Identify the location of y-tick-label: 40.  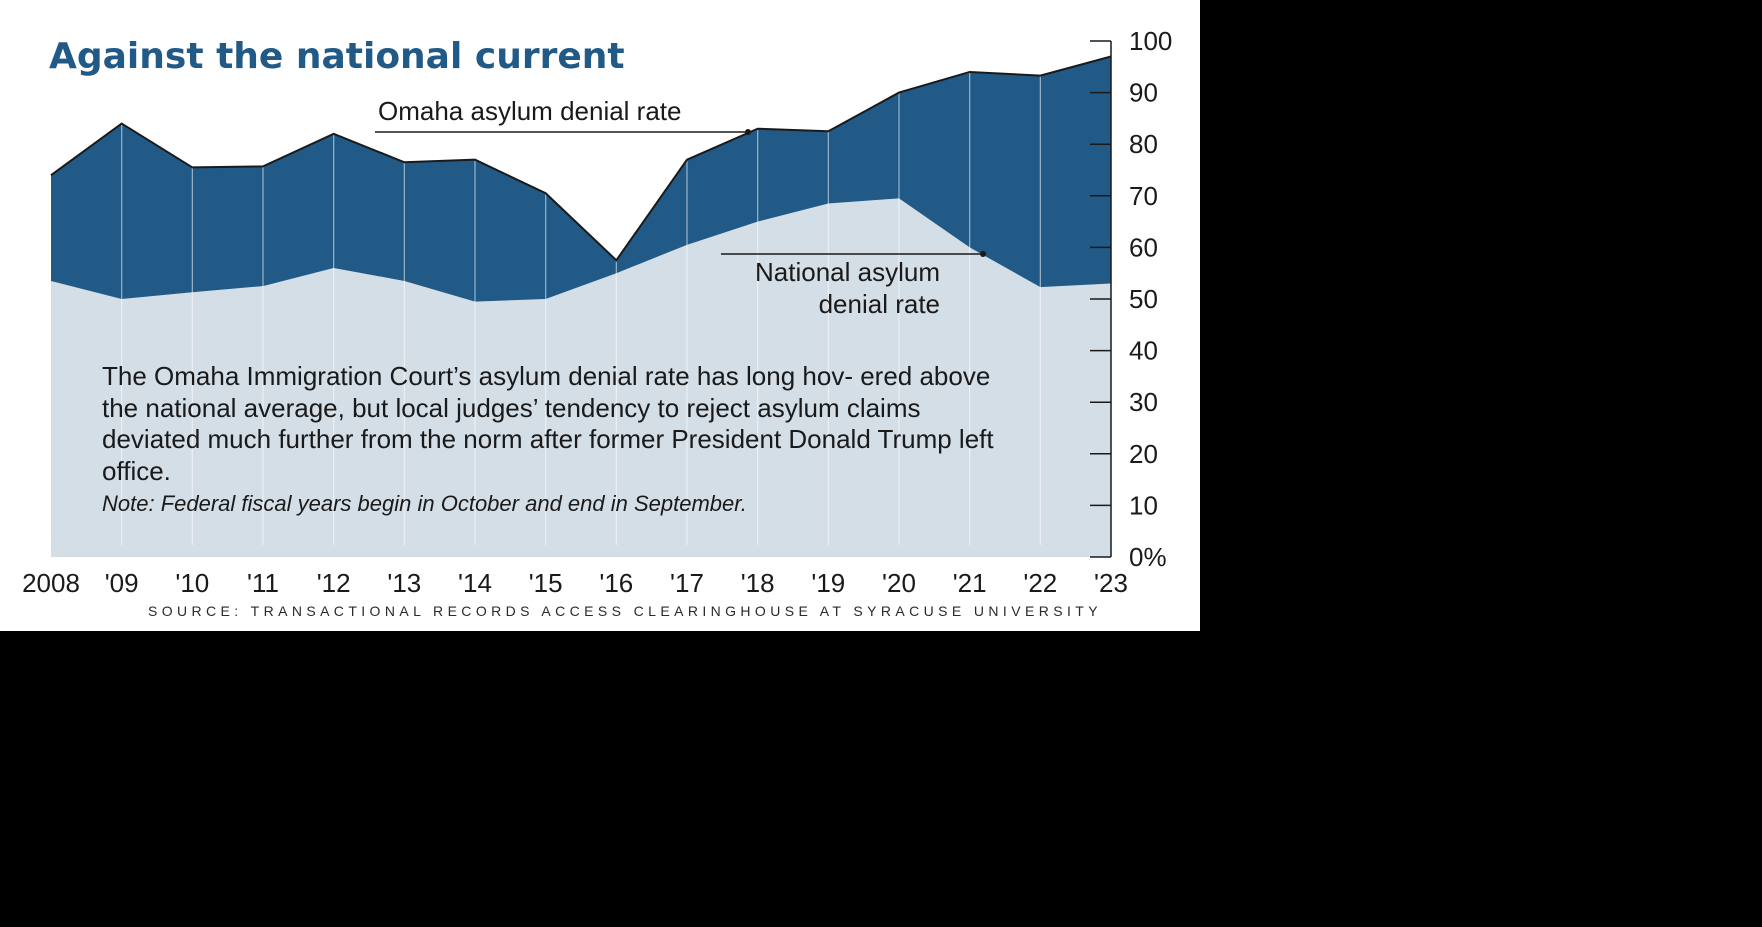
(1143, 351).